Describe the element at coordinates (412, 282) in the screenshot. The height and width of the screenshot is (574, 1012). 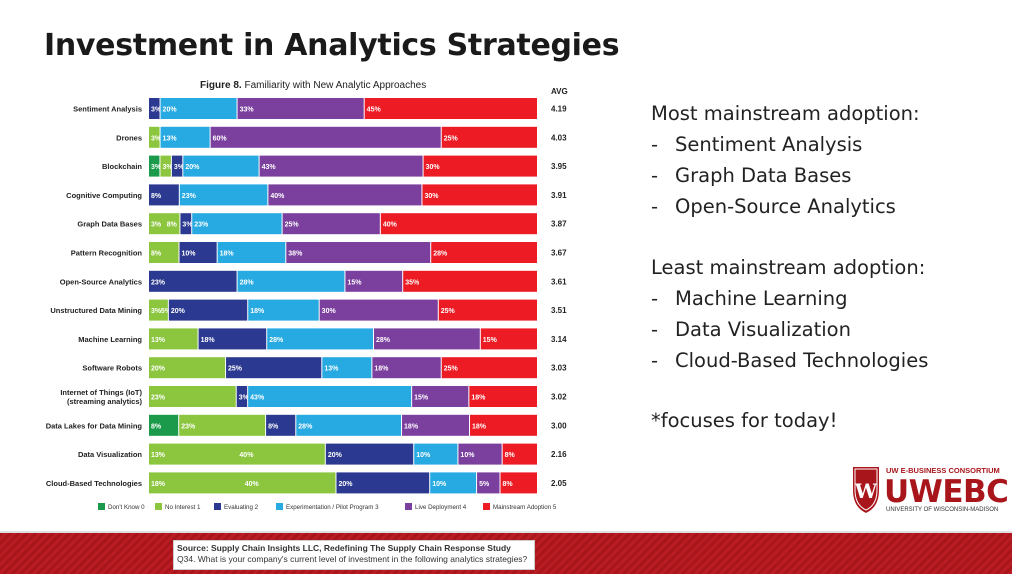
I see `data-label: 35%` at that location.